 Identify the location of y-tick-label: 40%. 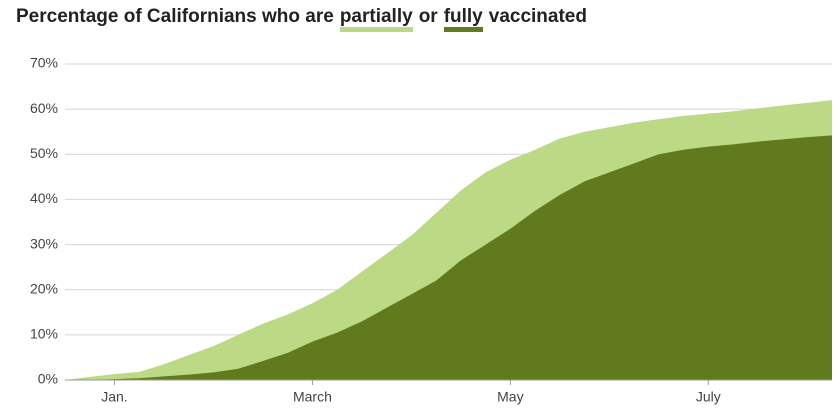
(44, 198).